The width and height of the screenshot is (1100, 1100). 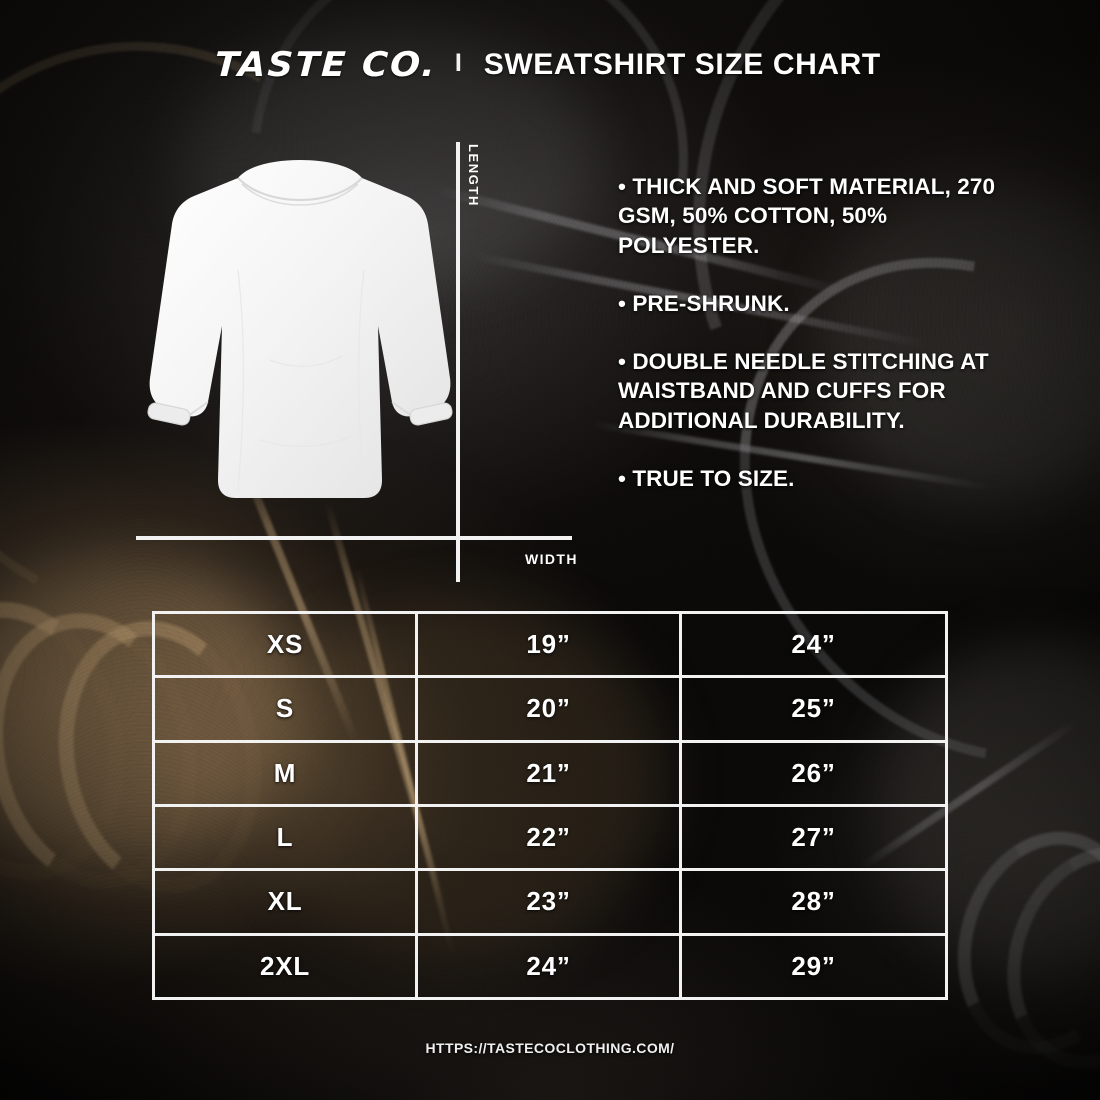 I want to click on table-row: XS 19” 24”, so click(x=550, y=646).